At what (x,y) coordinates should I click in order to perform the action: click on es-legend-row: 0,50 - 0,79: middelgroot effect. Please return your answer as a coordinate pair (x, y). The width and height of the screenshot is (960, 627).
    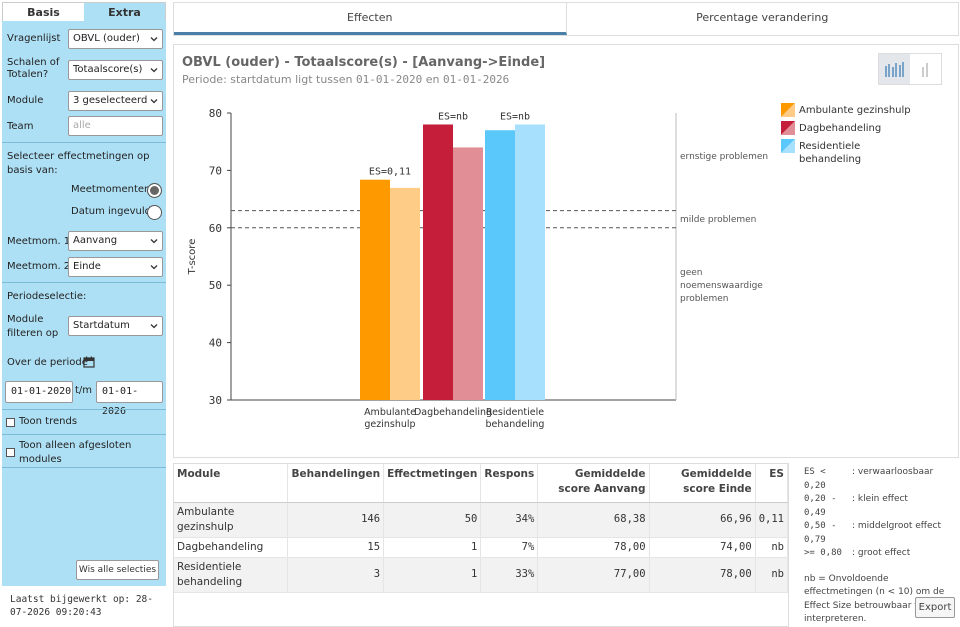
    Looking at the image, I should click on (882, 533).